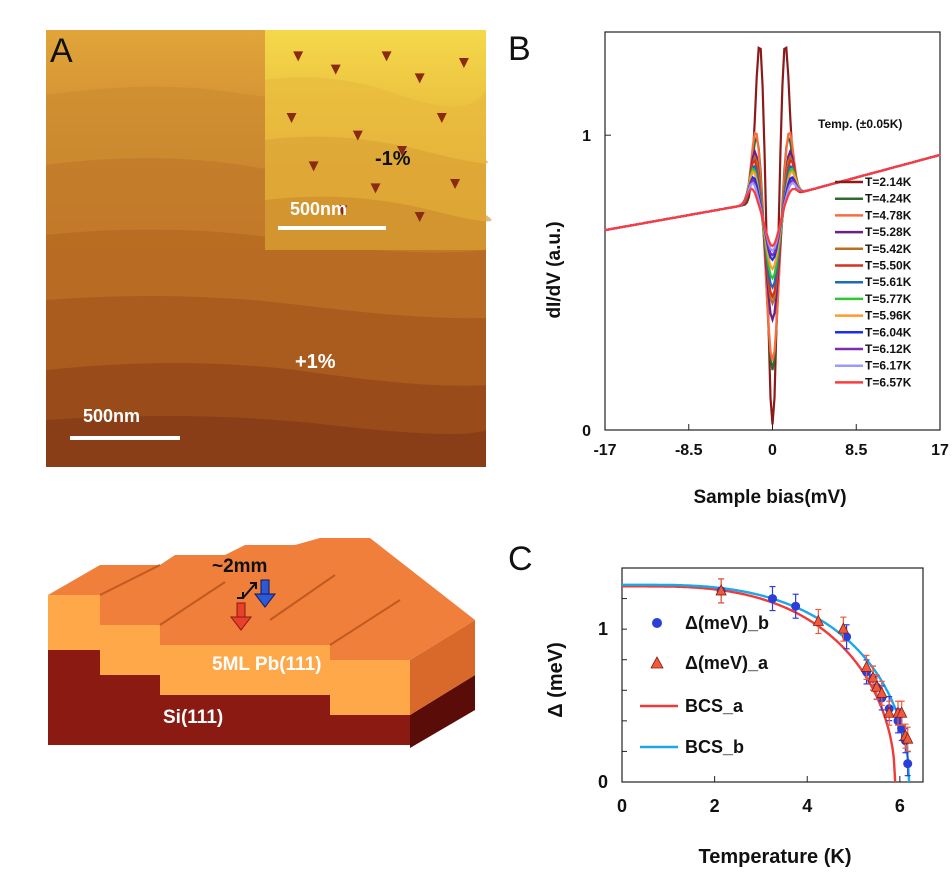 This screenshot has width=952, height=876. Describe the element at coordinates (772, 450) in the screenshot. I see `panel-b-xtick-label: 0` at that location.